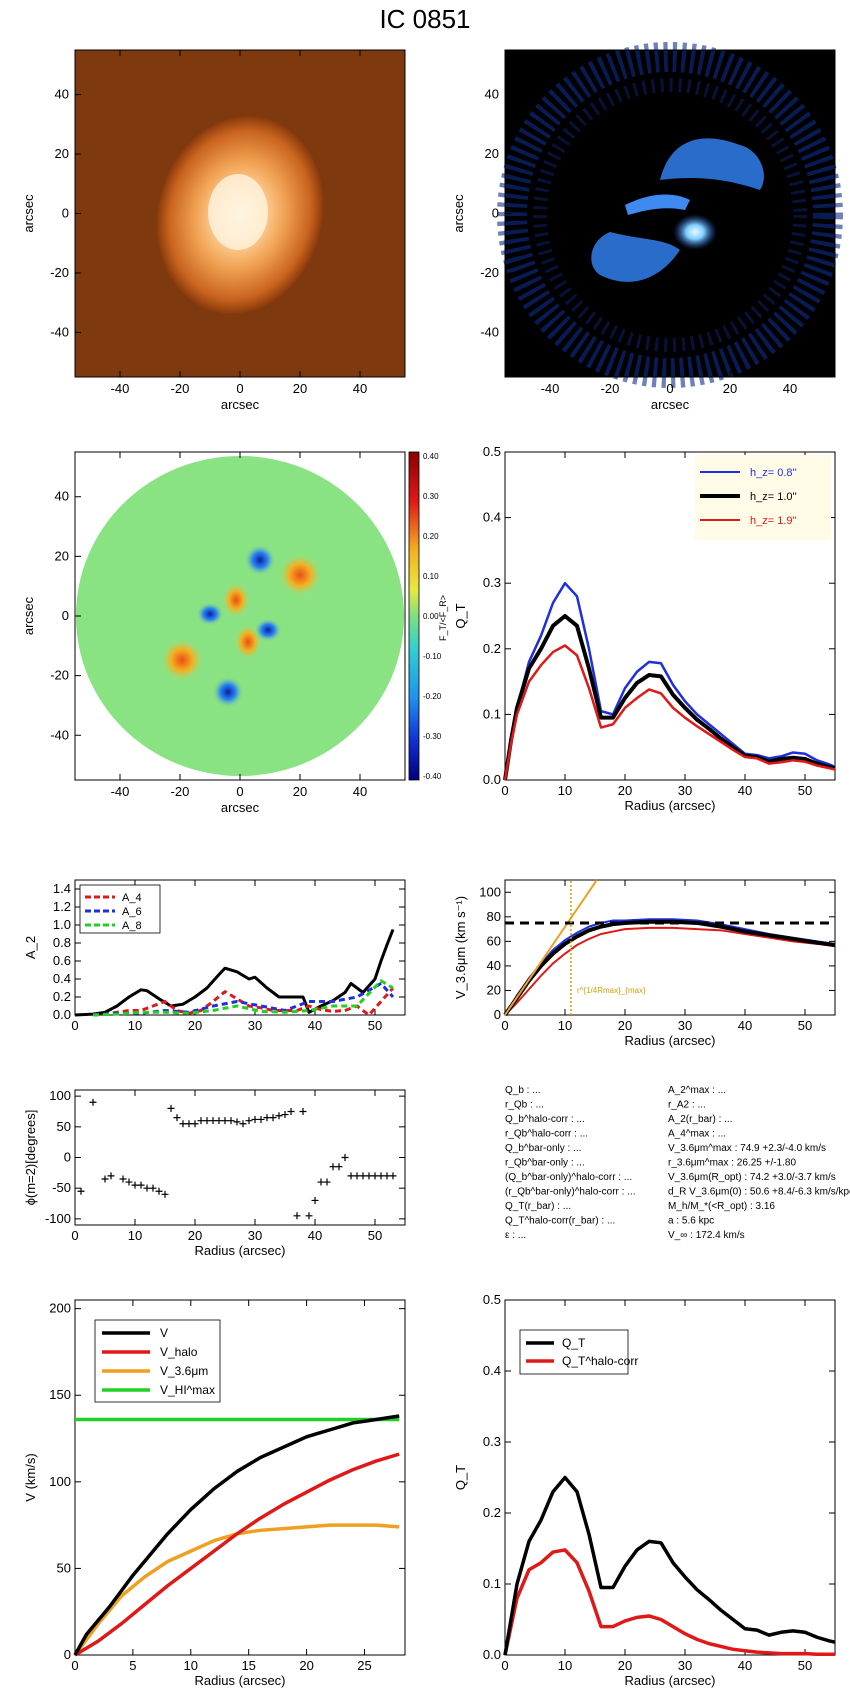 The width and height of the screenshot is (850, 1700). I want to click on vc-xtick-label: 0, so click(74, 1665).